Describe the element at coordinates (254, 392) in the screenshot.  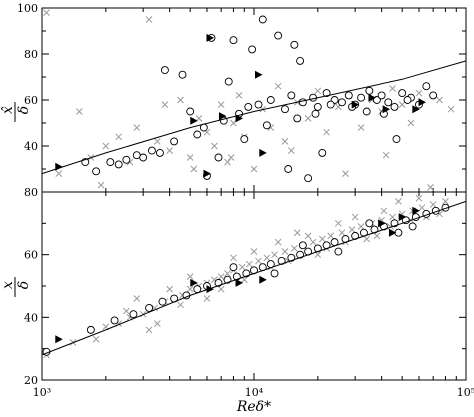
I see `x-tick-label: 10⁴` at that location.